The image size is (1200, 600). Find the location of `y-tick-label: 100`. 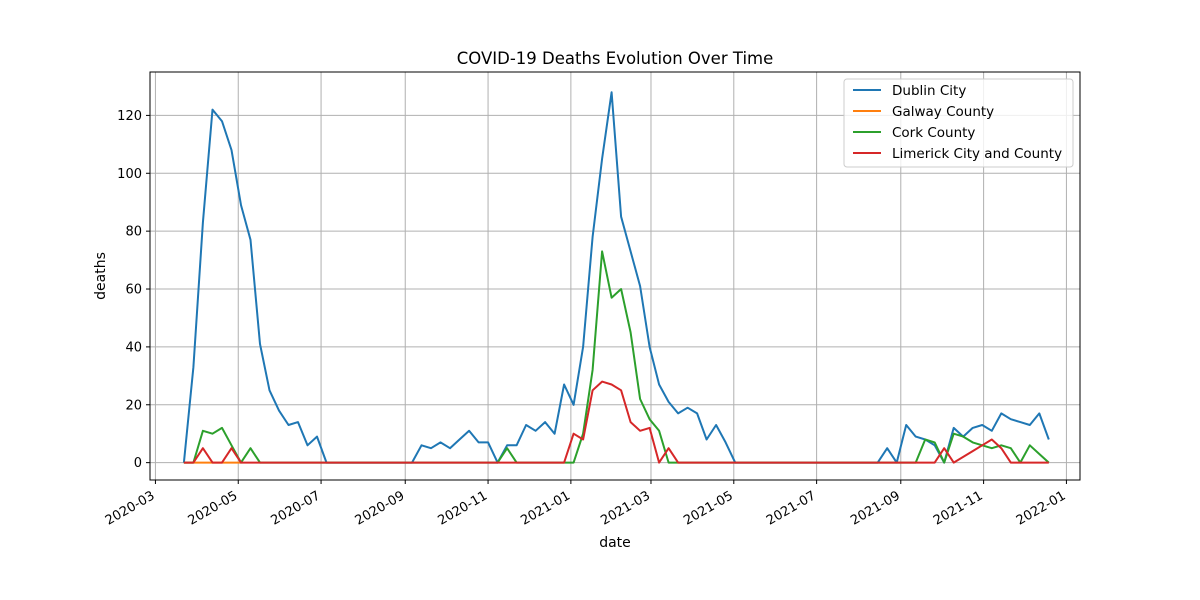

y-tick-label: 100 is located at coordinates (129, 174).